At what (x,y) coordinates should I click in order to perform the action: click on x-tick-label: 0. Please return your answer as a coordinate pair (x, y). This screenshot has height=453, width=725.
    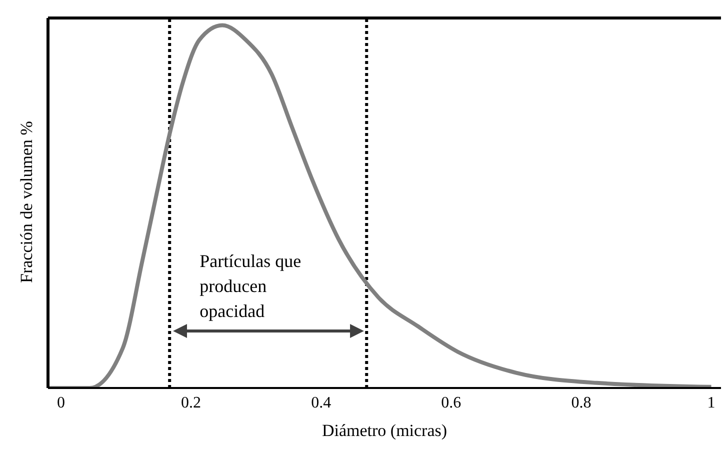
    Looking at the image, I should click on (61, 403).